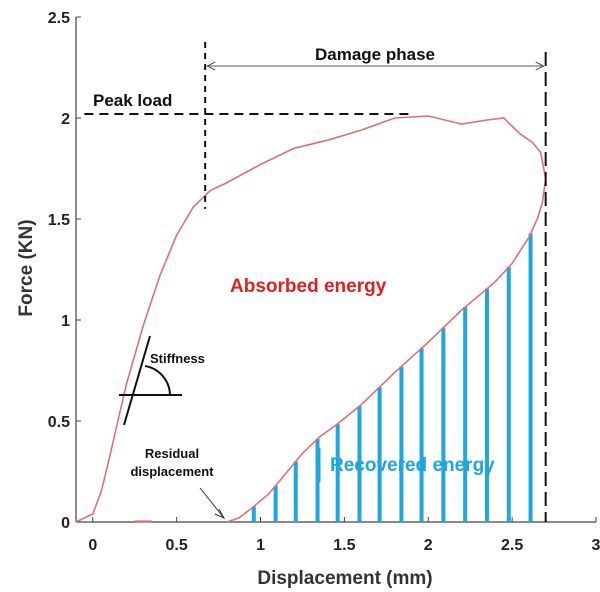  Describe the element at coordinates (344, 545) in the screenshot. I see `x-tick-label: 1.5` at that location.